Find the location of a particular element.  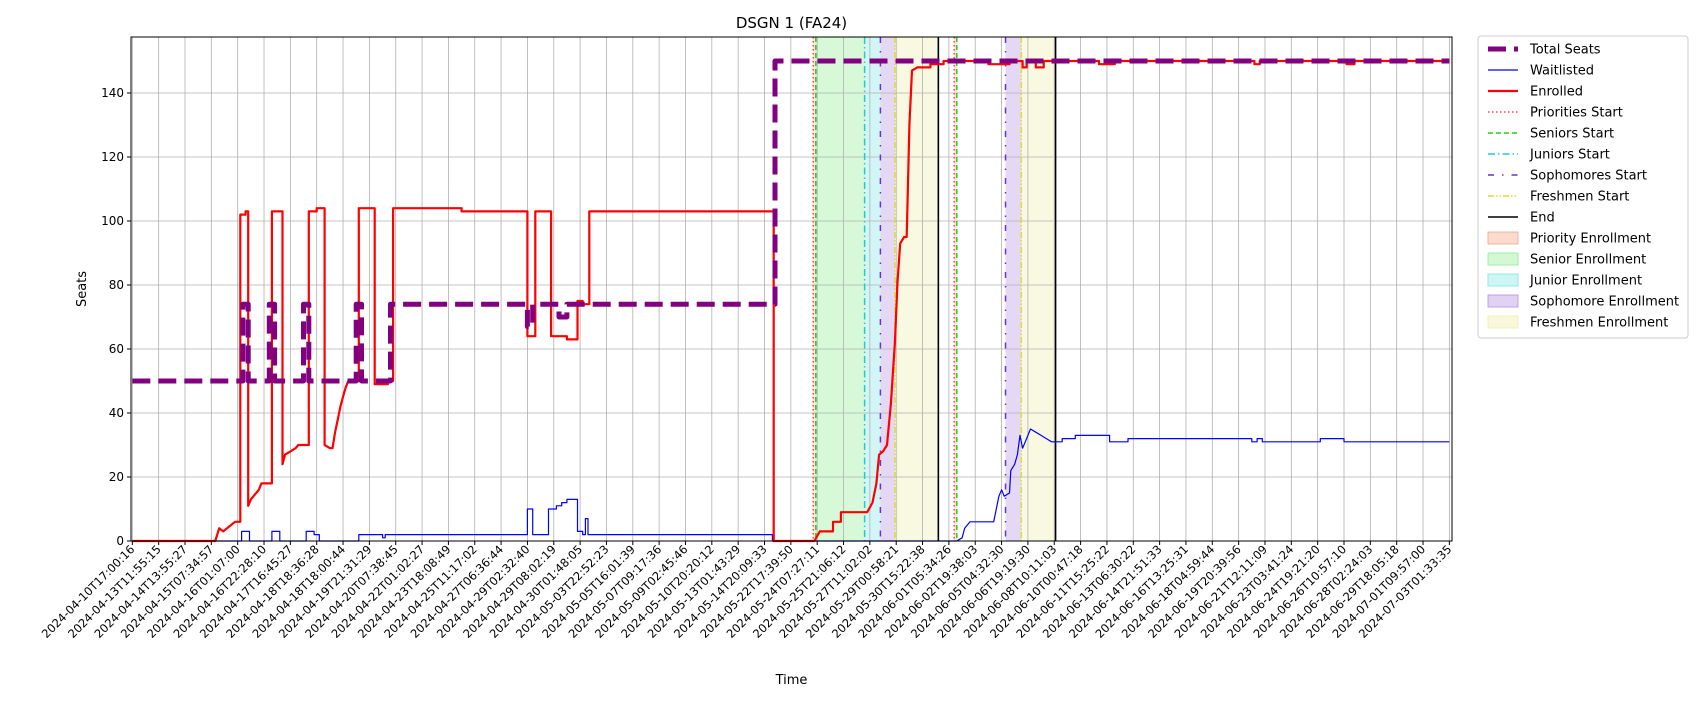

legend-label-end: End is located at coordinates (1542, 218).